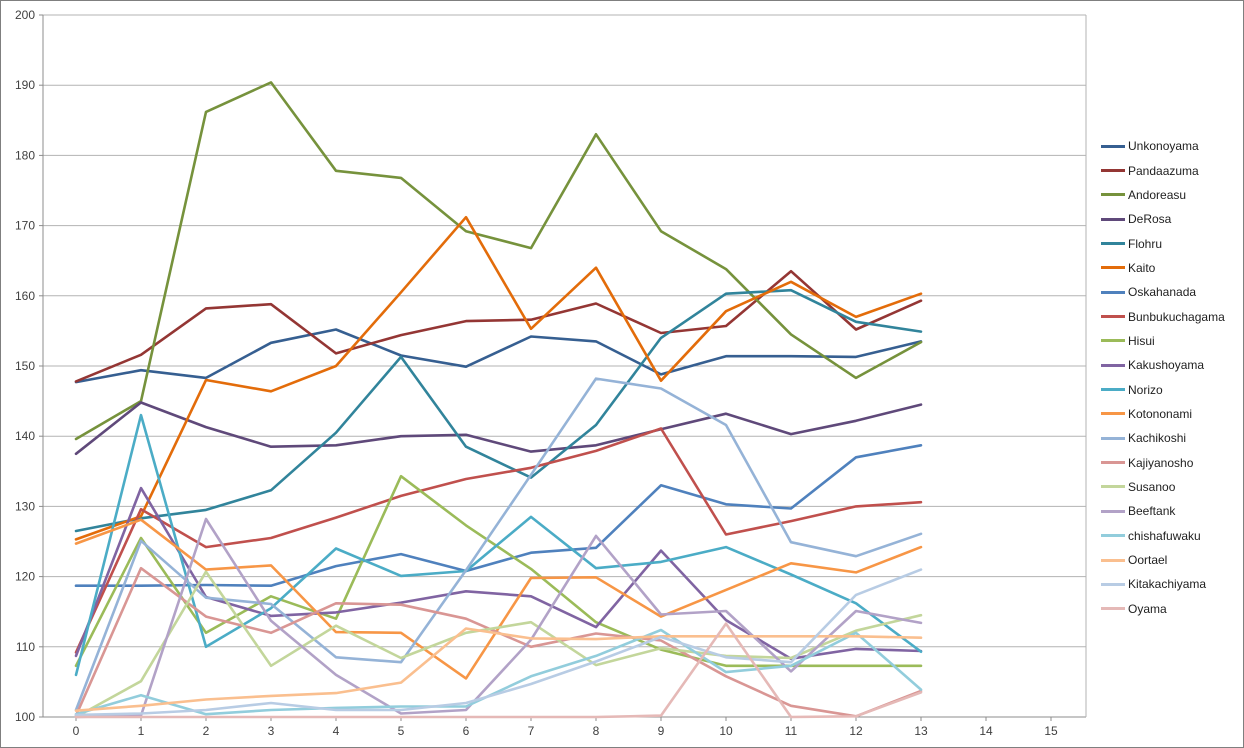 The height and width of the screenshot is (748, 1244). What do you see at coordinates (596, 731) in the screenshot?
I see `x-tick-label: 8` at bounding box center [596, 731].